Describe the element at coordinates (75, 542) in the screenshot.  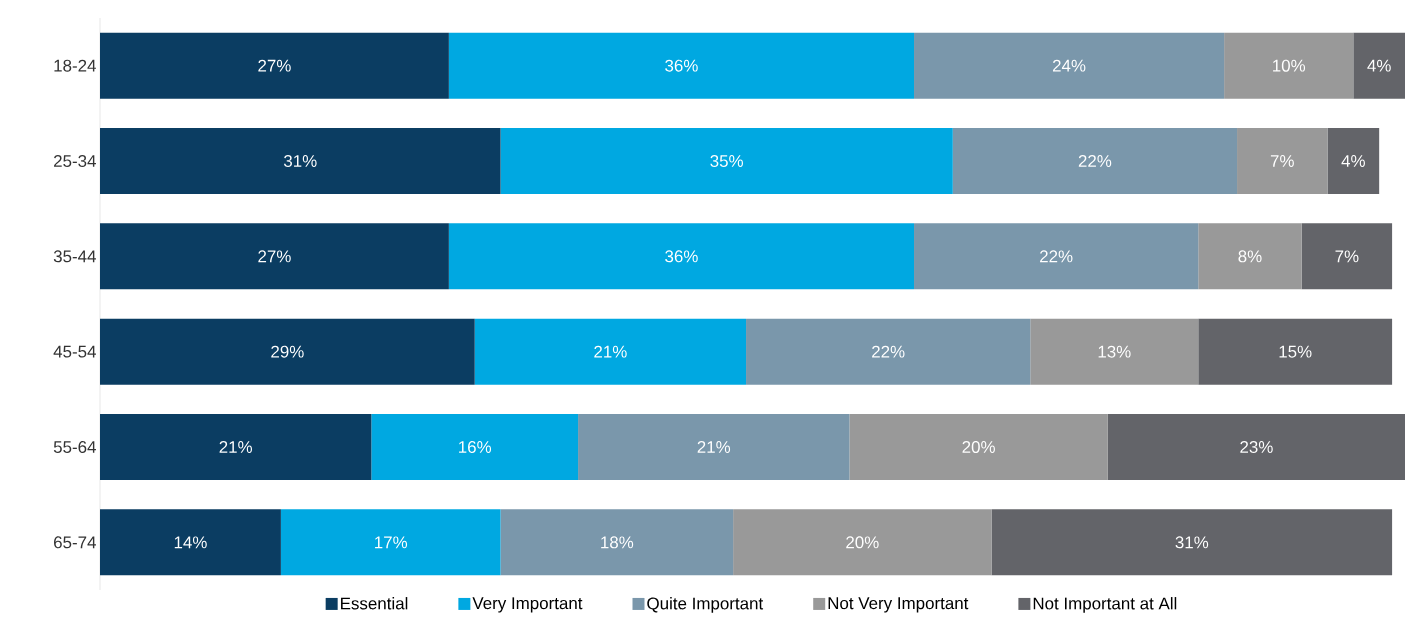
I see `y-tick-label: 65-74` at that location.